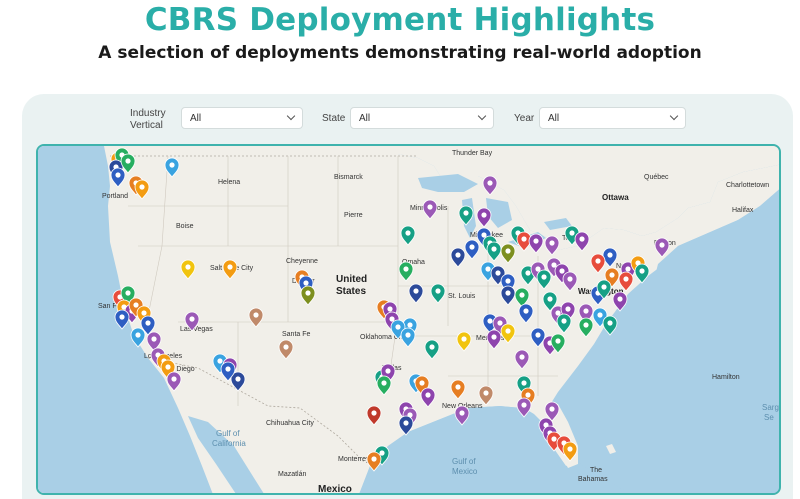  What do you see at coordinates (422, 118) in the screenshot?
I see `state-select: All` at bounding box center [422, 118].